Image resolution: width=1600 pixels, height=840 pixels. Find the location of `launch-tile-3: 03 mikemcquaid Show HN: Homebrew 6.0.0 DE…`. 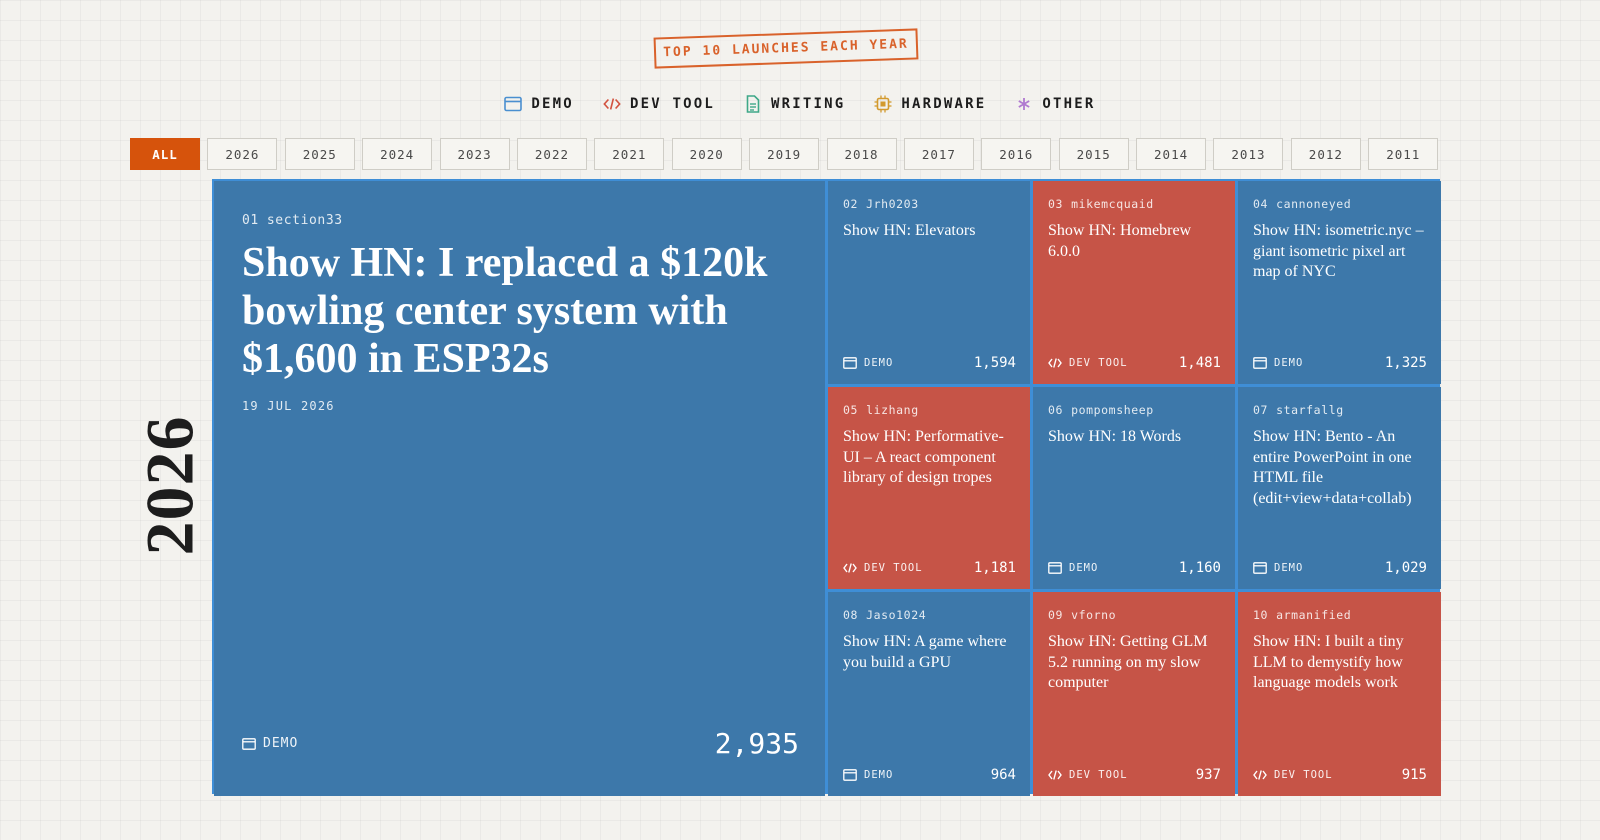

launch-tile-3: 03 mikemcquaid Show HN: Homebrew 6.0.0 DE… is located at coordinates (1134, 282).